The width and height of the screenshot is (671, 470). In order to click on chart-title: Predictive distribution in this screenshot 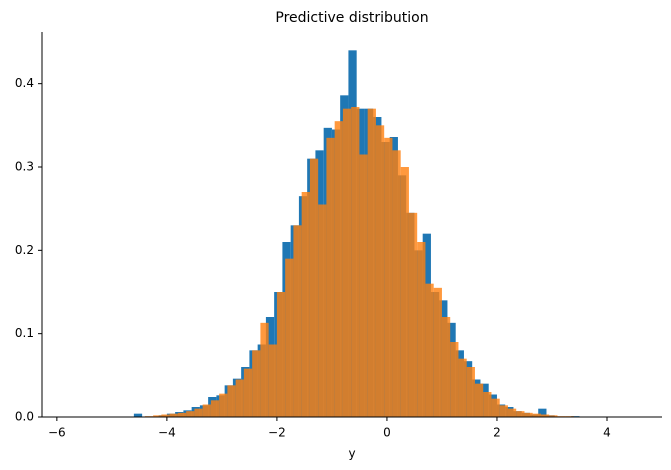, I will do `click(351, 18)`.